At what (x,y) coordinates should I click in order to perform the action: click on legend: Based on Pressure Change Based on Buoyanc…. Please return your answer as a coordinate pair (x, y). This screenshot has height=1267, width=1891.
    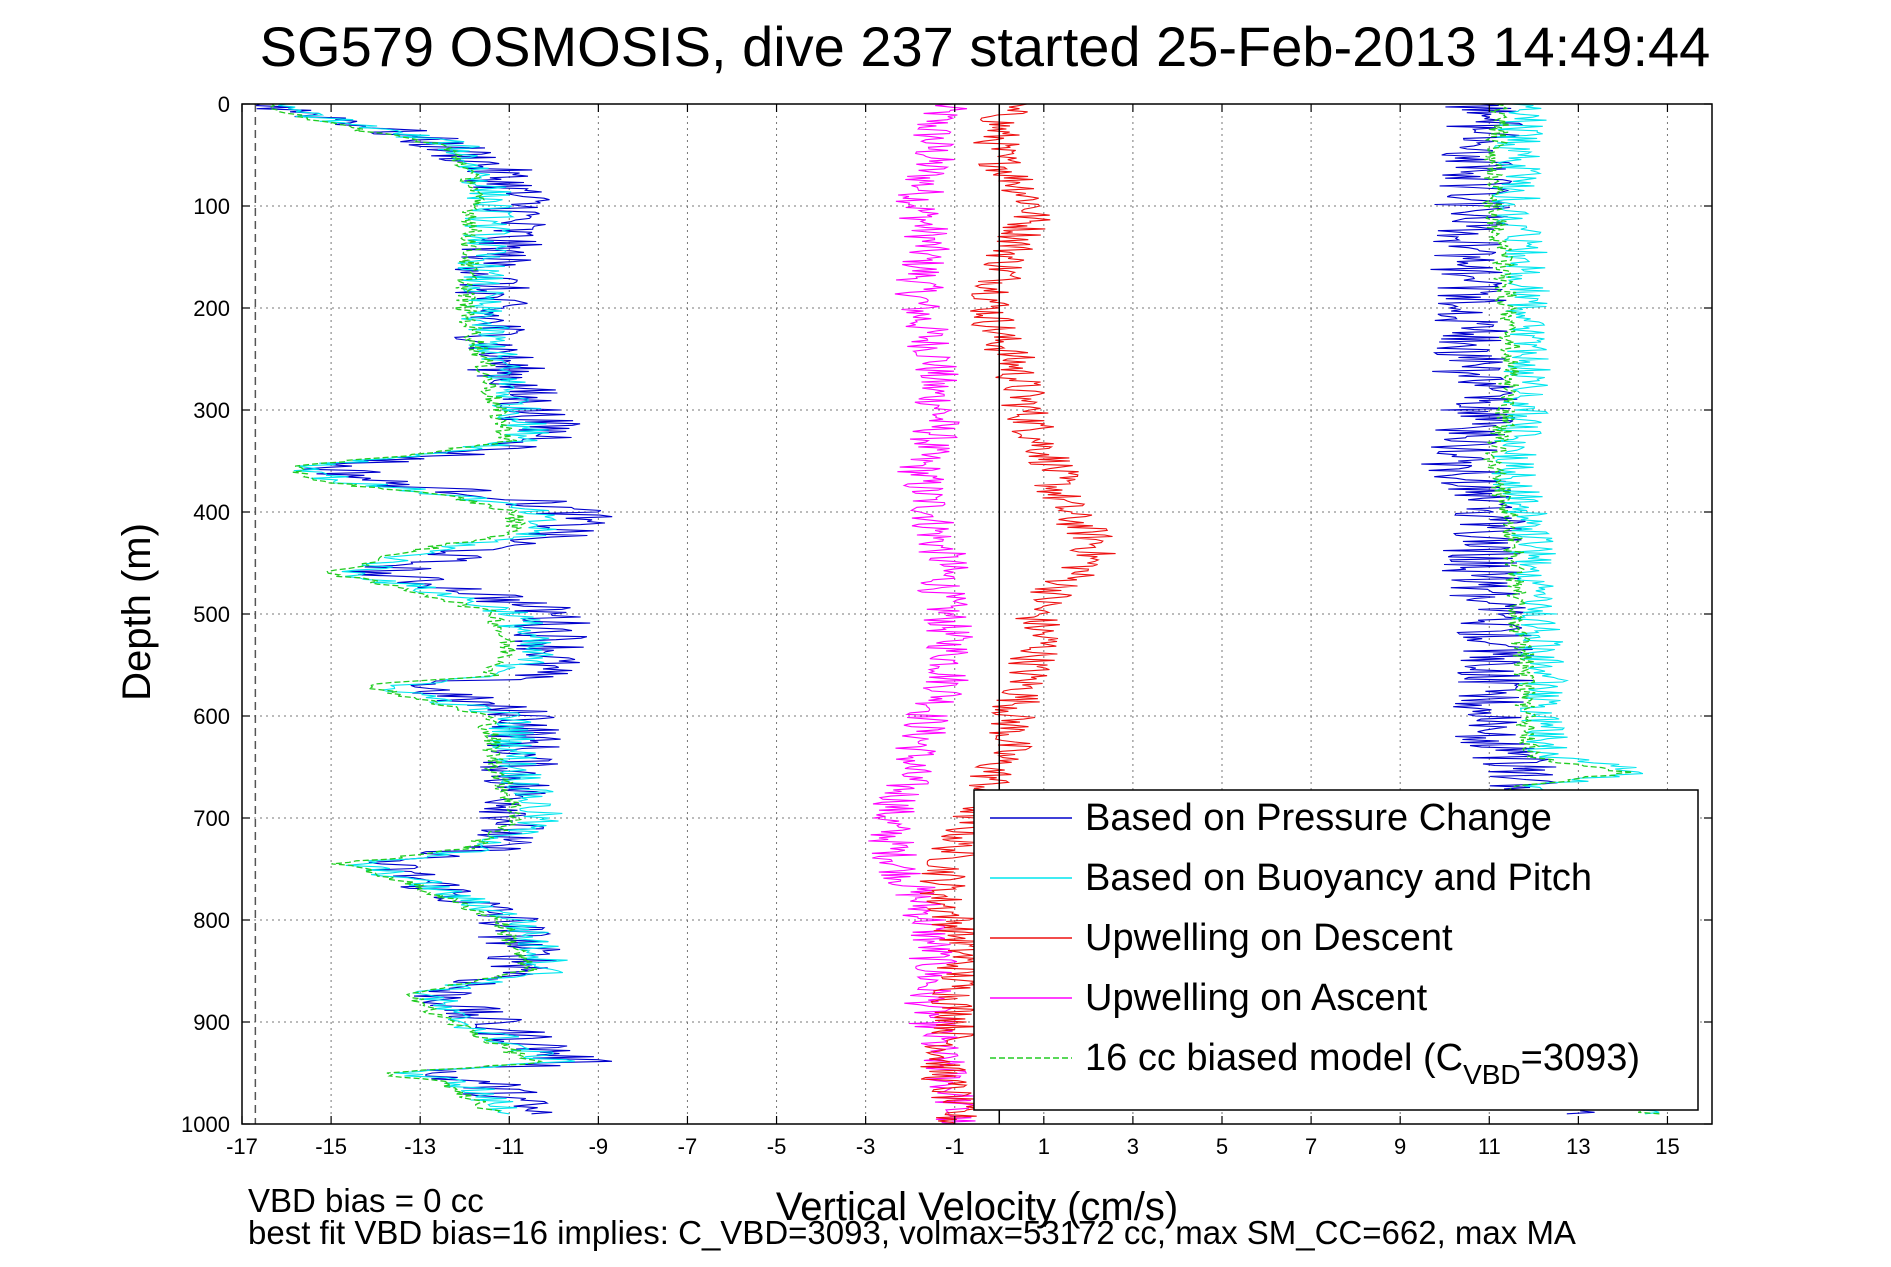
    Looking at the image, I should click on (1336, 950).